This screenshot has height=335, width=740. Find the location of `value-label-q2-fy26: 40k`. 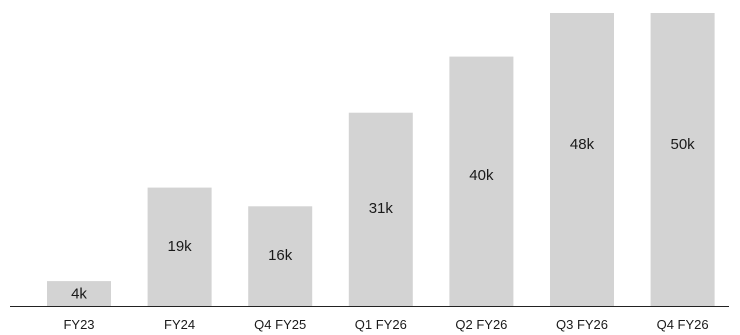

value-label-q2-fy26: 40k is located at coordinates (481, 175).